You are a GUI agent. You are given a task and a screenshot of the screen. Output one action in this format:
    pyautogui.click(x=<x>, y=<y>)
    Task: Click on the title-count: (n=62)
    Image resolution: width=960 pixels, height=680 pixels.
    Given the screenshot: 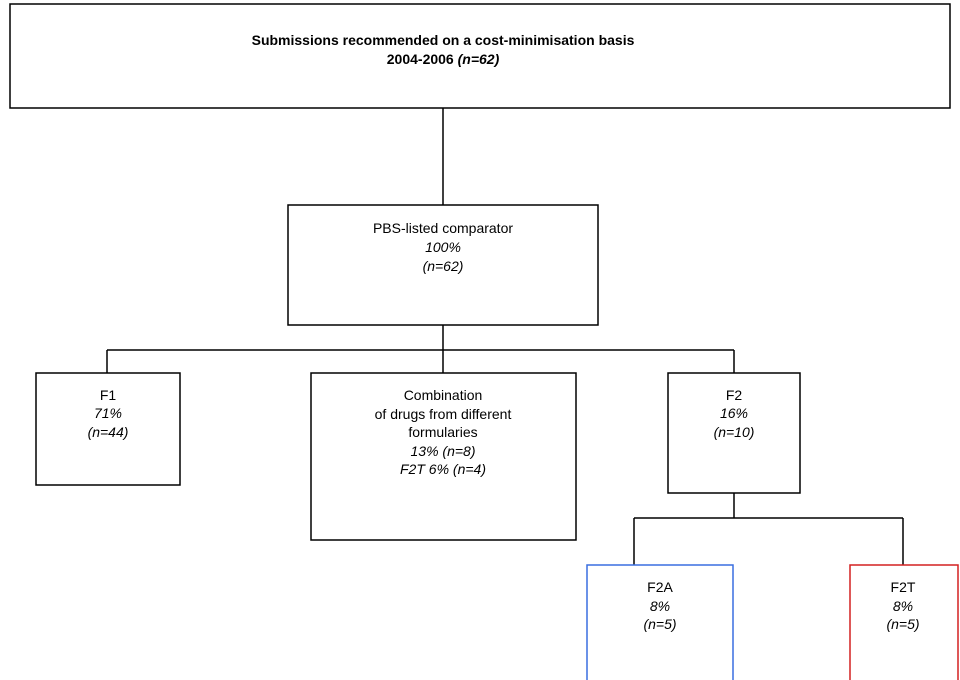 What is the action you would take?
    pyautogui.click(x=479, y=59)
    